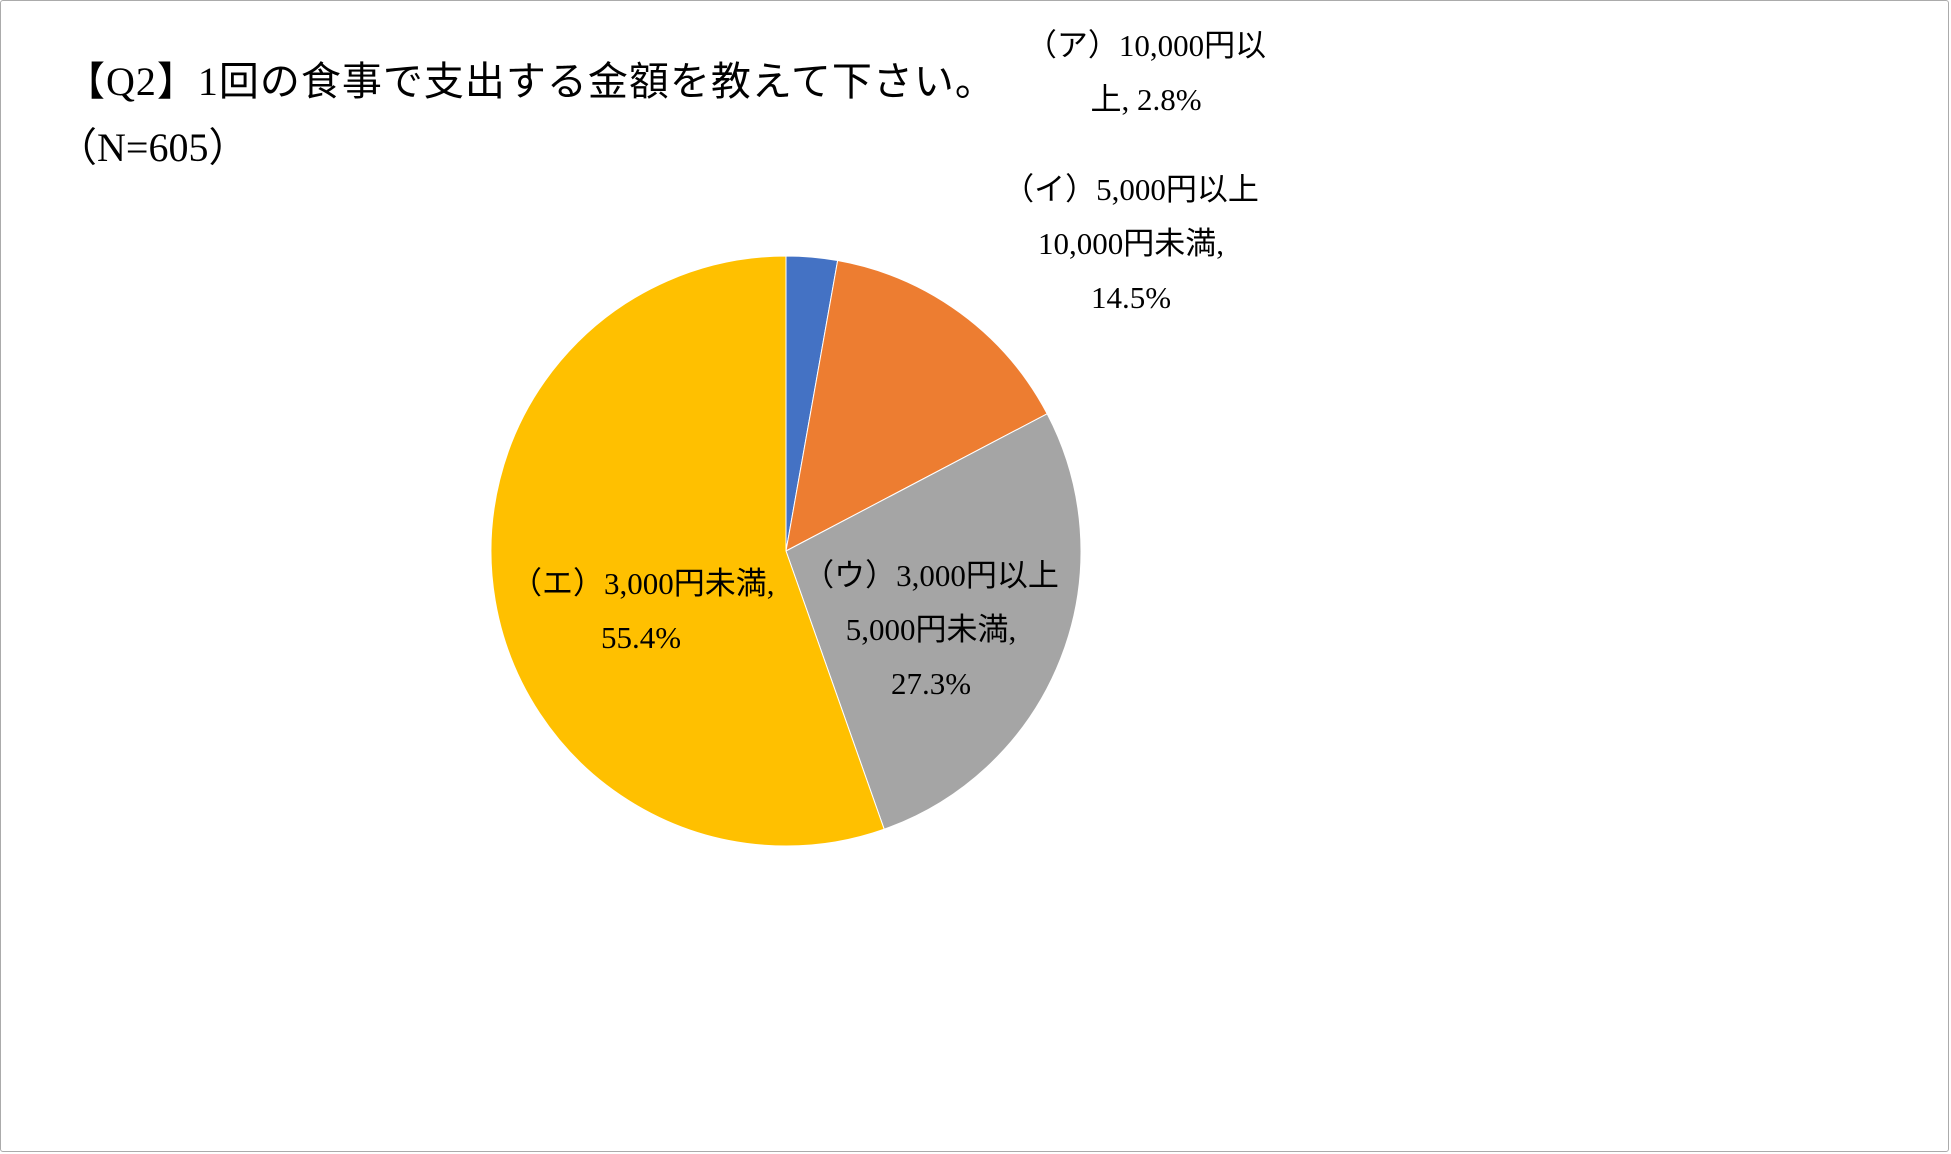 This screenshot has height=1154, width=1951. I want to click on chart-subtitle: （N=605）, so click(153, 147).